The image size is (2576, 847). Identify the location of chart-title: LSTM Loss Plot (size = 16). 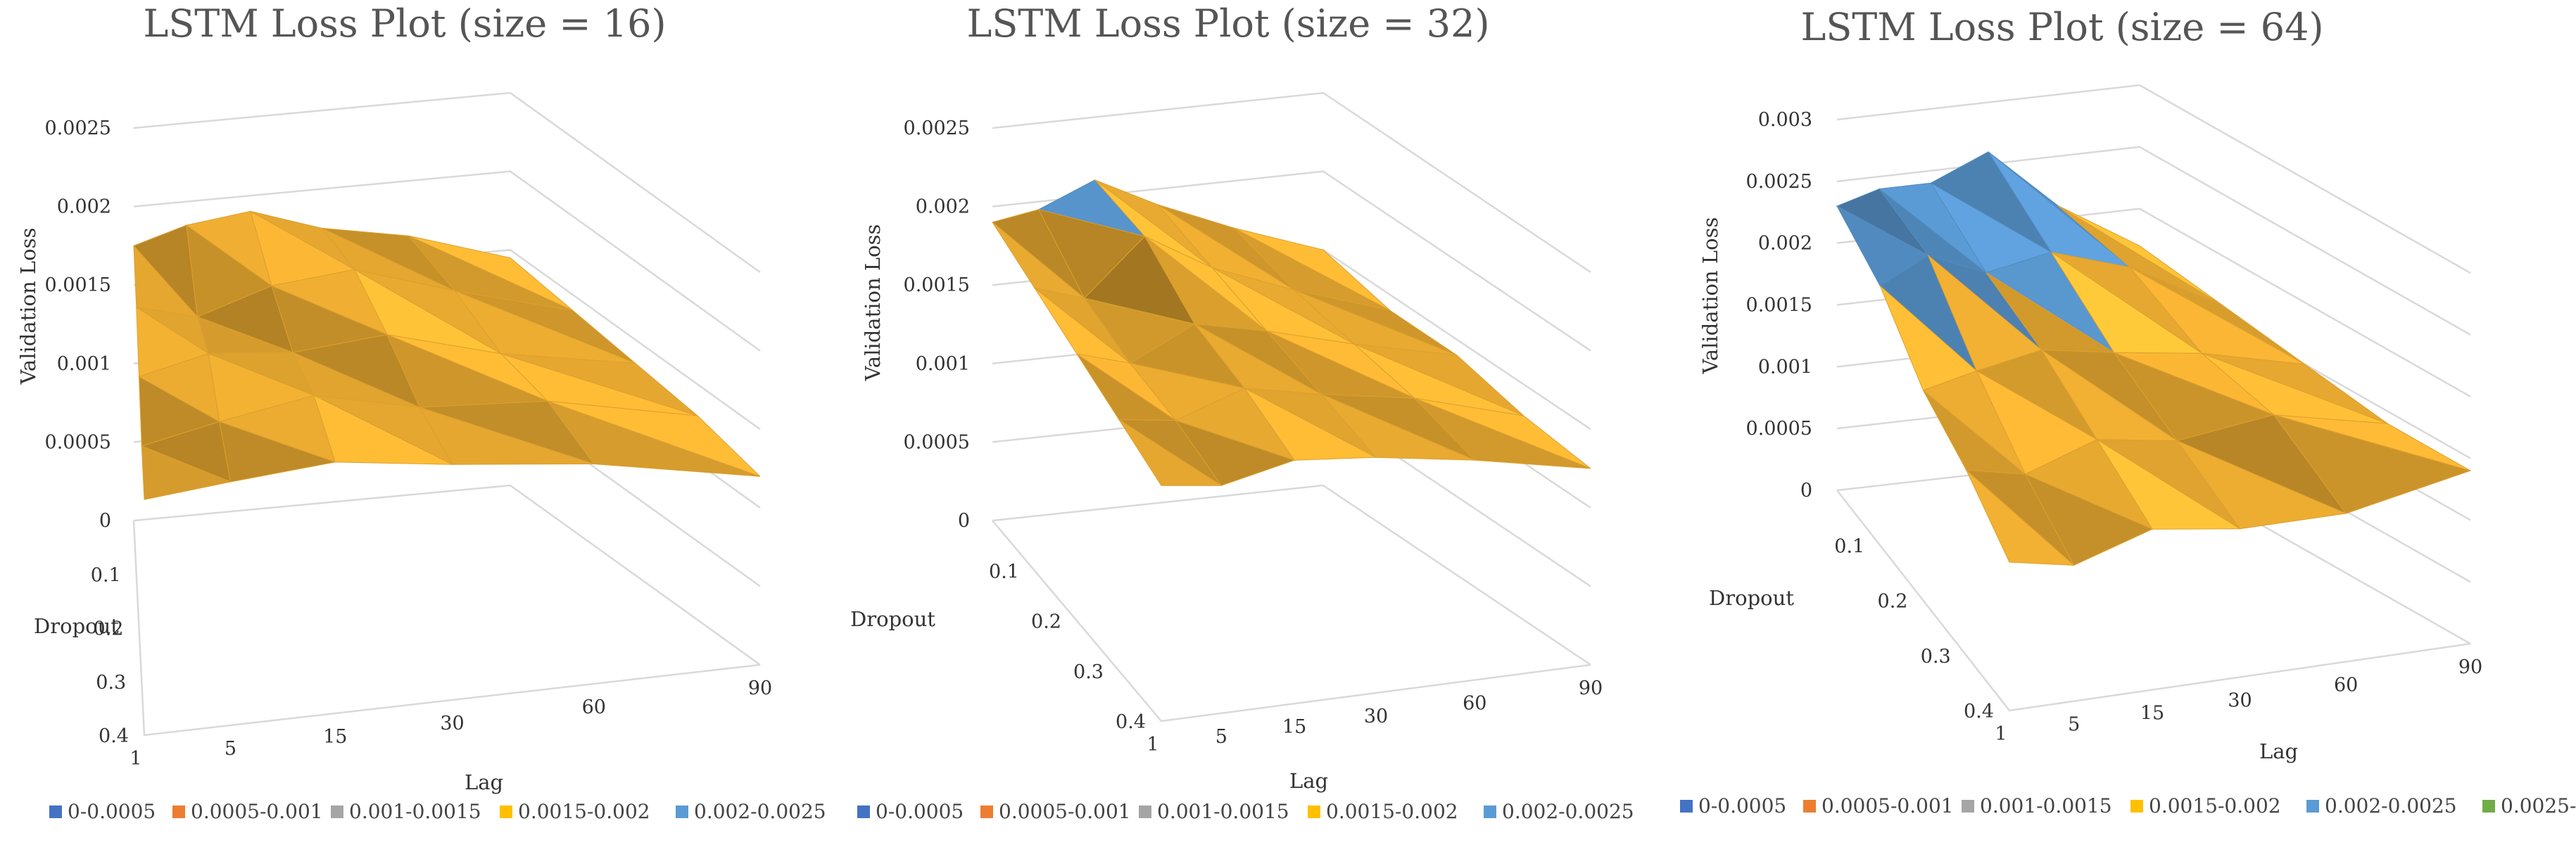
(404, 23).